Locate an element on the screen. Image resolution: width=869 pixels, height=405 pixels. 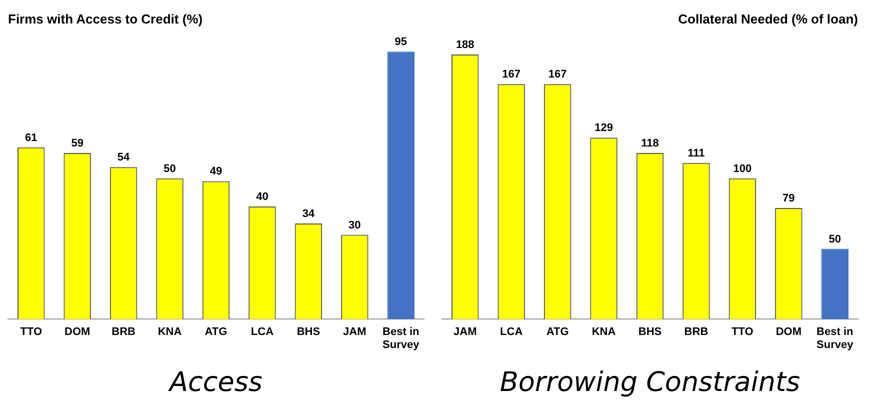
data-label: 30 is located at coordinates (354, 225).